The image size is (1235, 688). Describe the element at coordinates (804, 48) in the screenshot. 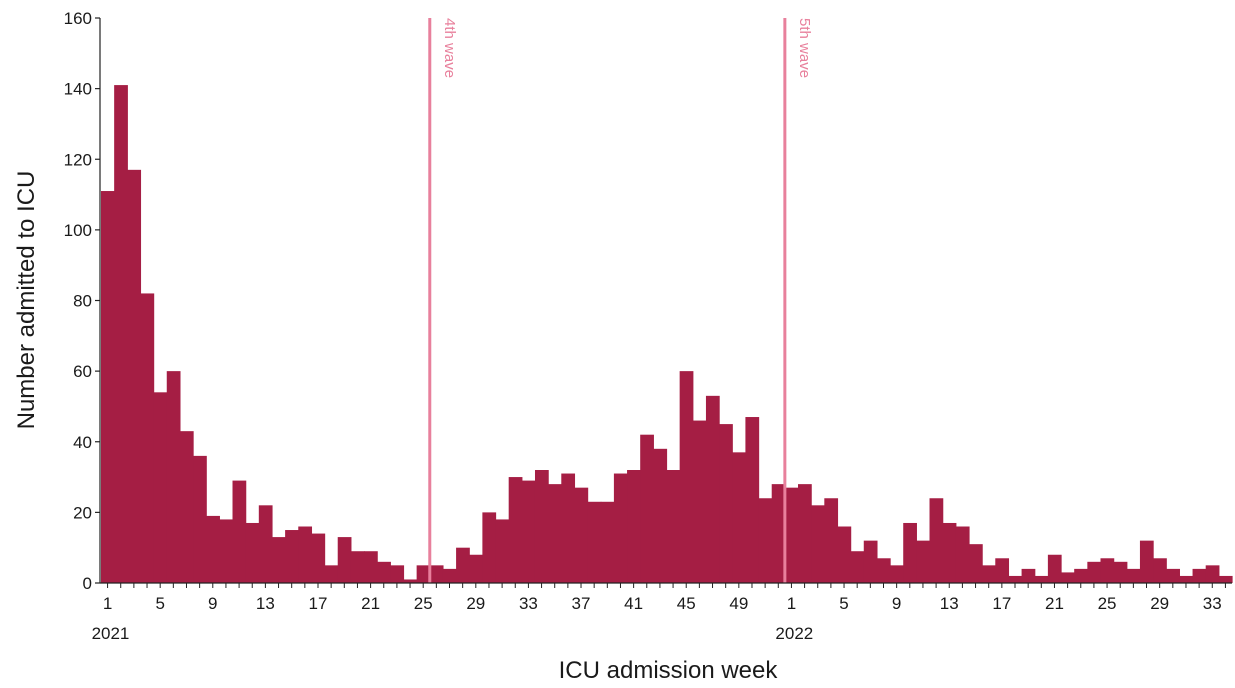

I see `wave-label-2: 5th wave` at that location.